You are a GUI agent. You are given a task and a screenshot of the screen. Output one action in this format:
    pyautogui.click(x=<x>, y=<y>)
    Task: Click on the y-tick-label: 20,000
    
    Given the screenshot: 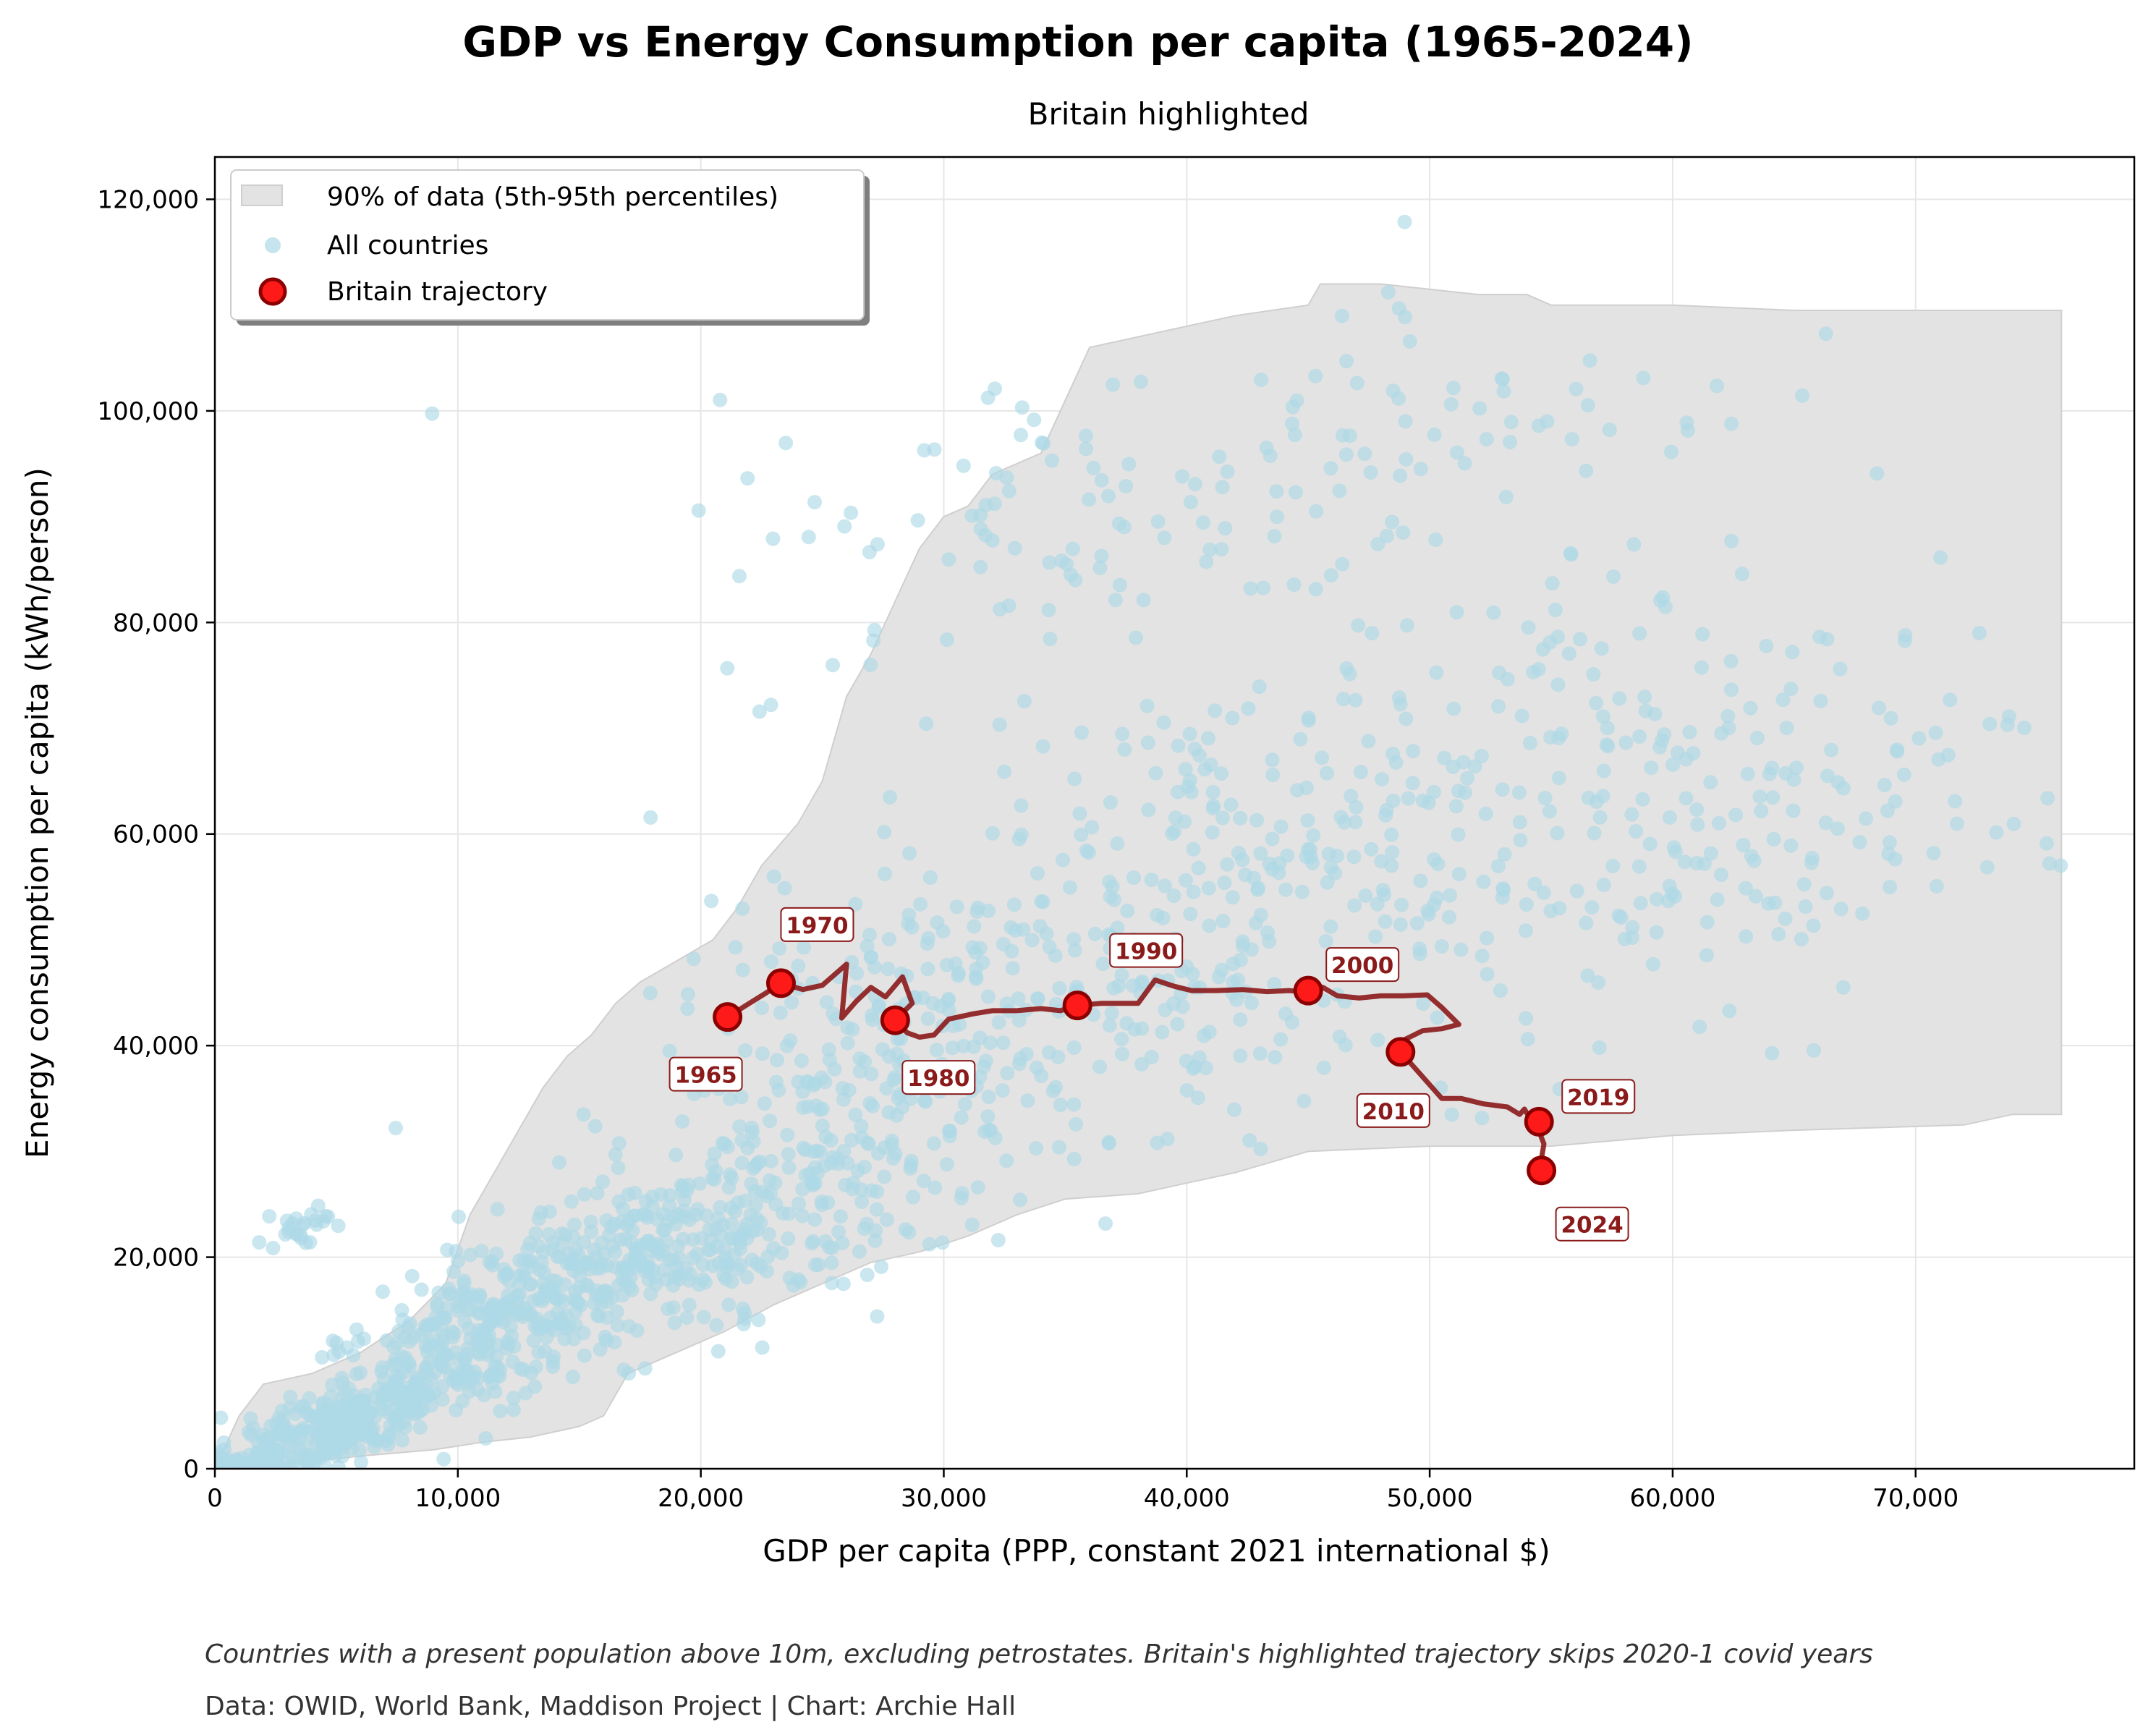 What is the action you would take?
    pyautogui.click(x=156, y=1258)
    